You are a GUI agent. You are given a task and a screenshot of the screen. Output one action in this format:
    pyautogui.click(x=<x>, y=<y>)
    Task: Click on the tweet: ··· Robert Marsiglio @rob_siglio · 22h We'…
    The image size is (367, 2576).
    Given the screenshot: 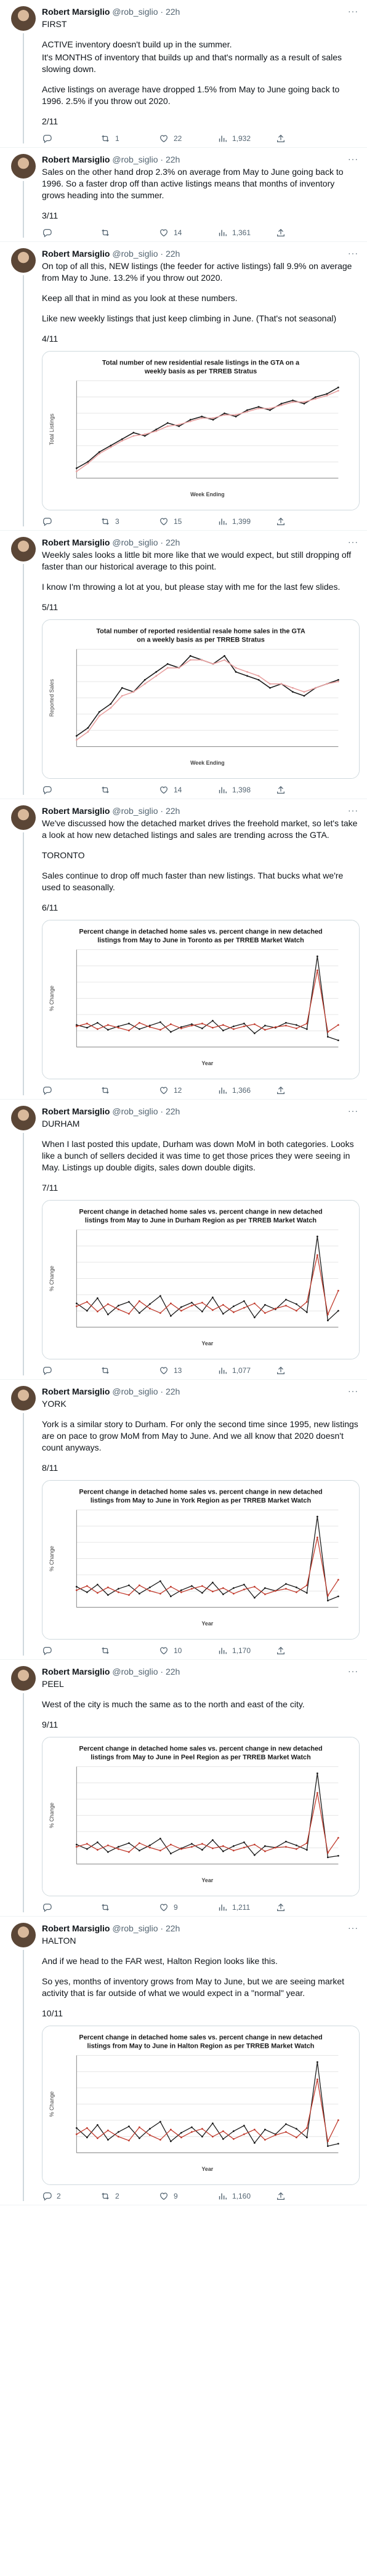 What is the action you would take?
    pyautogui.click(x=183, y=949)
    